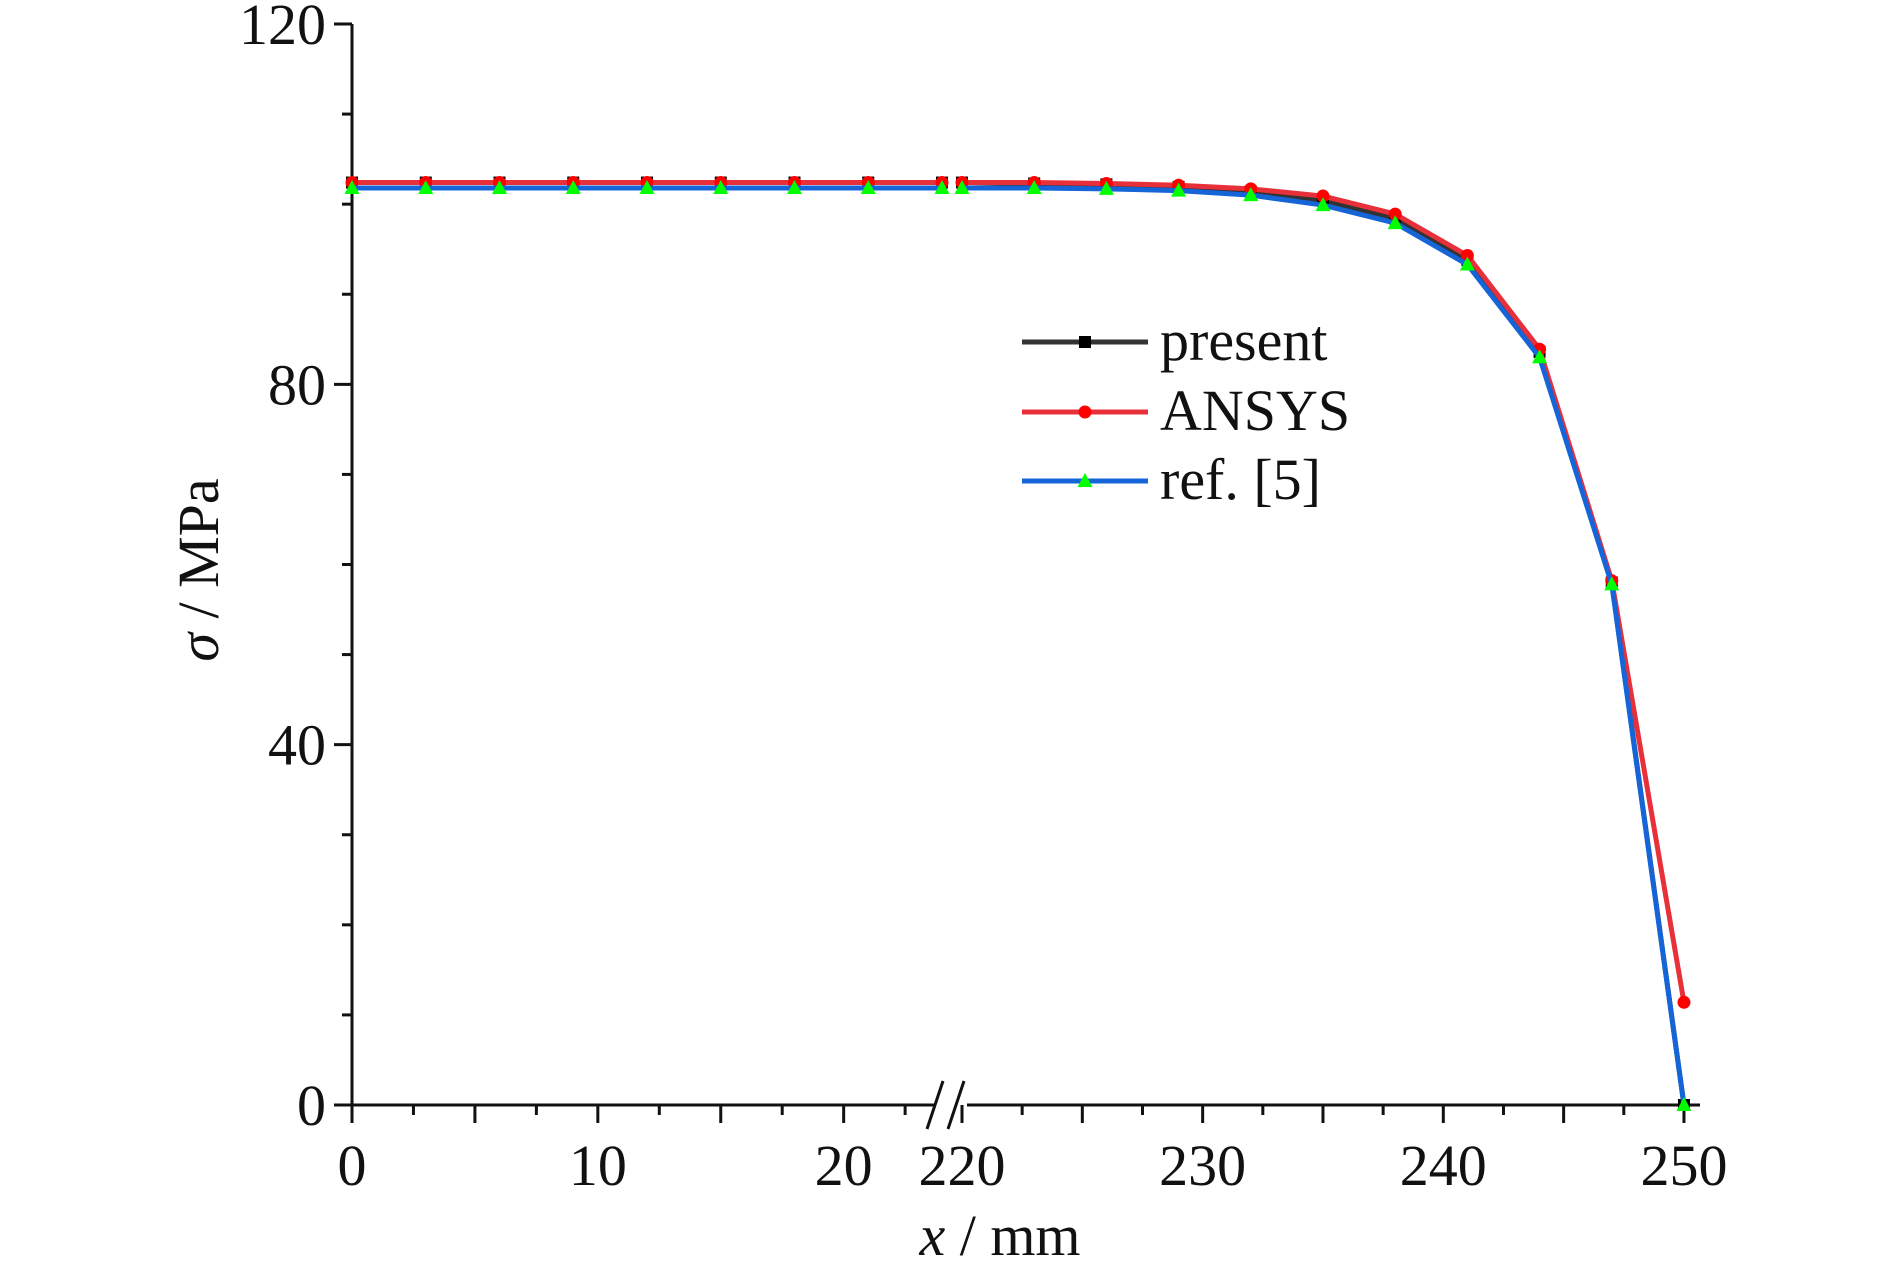 This screenshot has height=1264, width=1890. Describe the element at coordinates (844, 1165) in the screenshot. I see `x-tick-label: 20` at that location.